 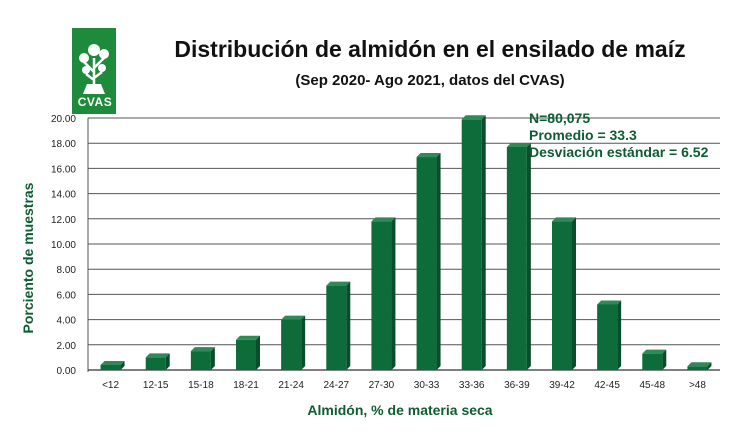 I want to click on sample-count: N=80,075, so click(x=560, y=118).